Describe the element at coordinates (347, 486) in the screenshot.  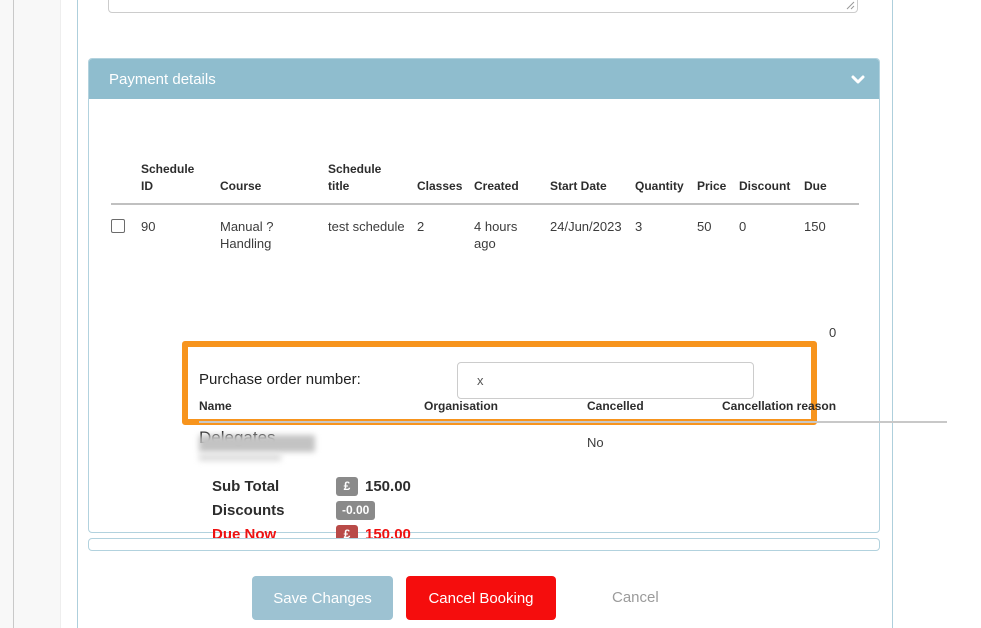
I see `currency-badge: £` at that location.